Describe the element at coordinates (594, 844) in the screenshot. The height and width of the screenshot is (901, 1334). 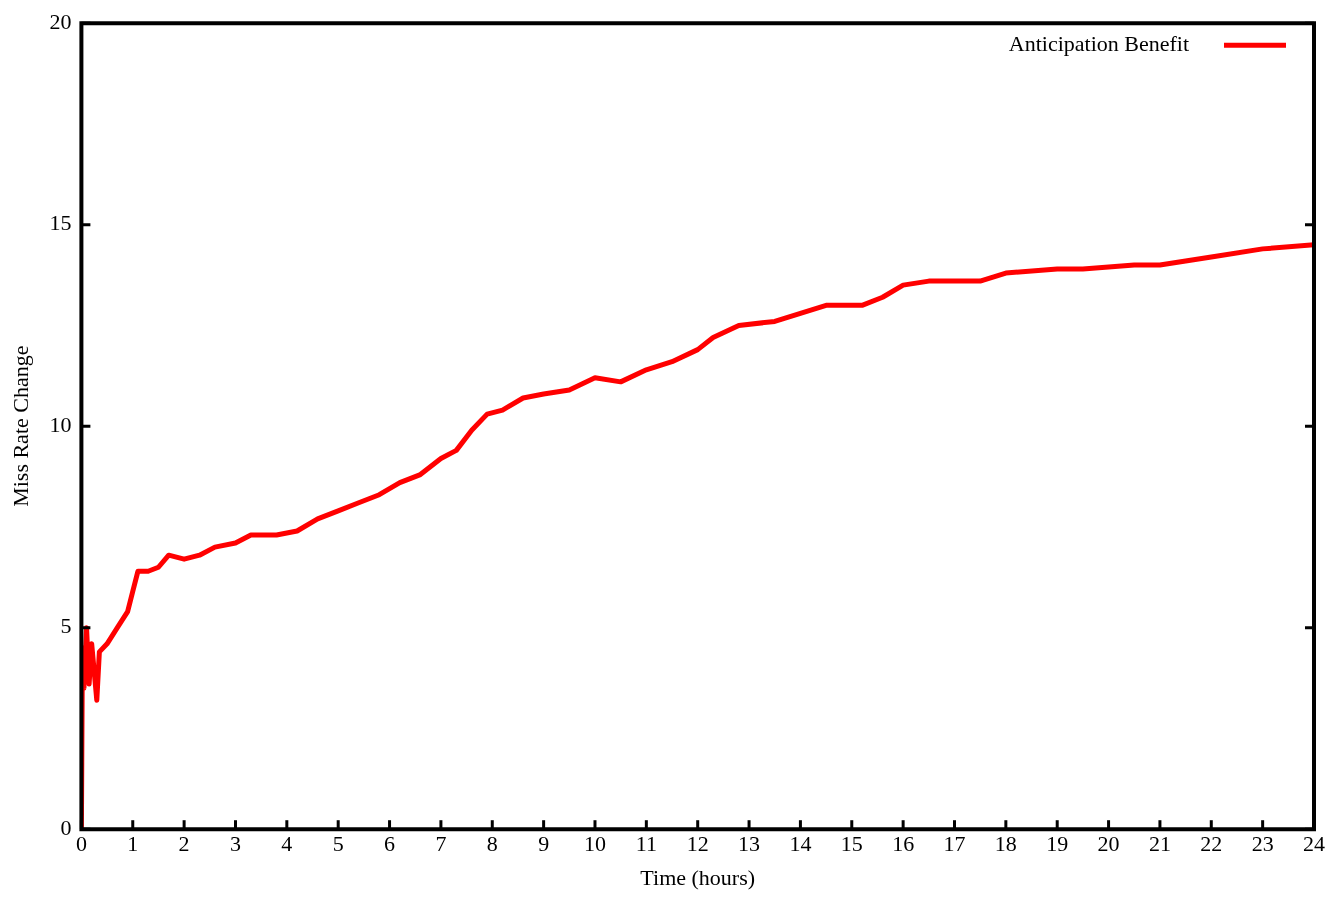
I see `x-tick-label: 10` at that location.